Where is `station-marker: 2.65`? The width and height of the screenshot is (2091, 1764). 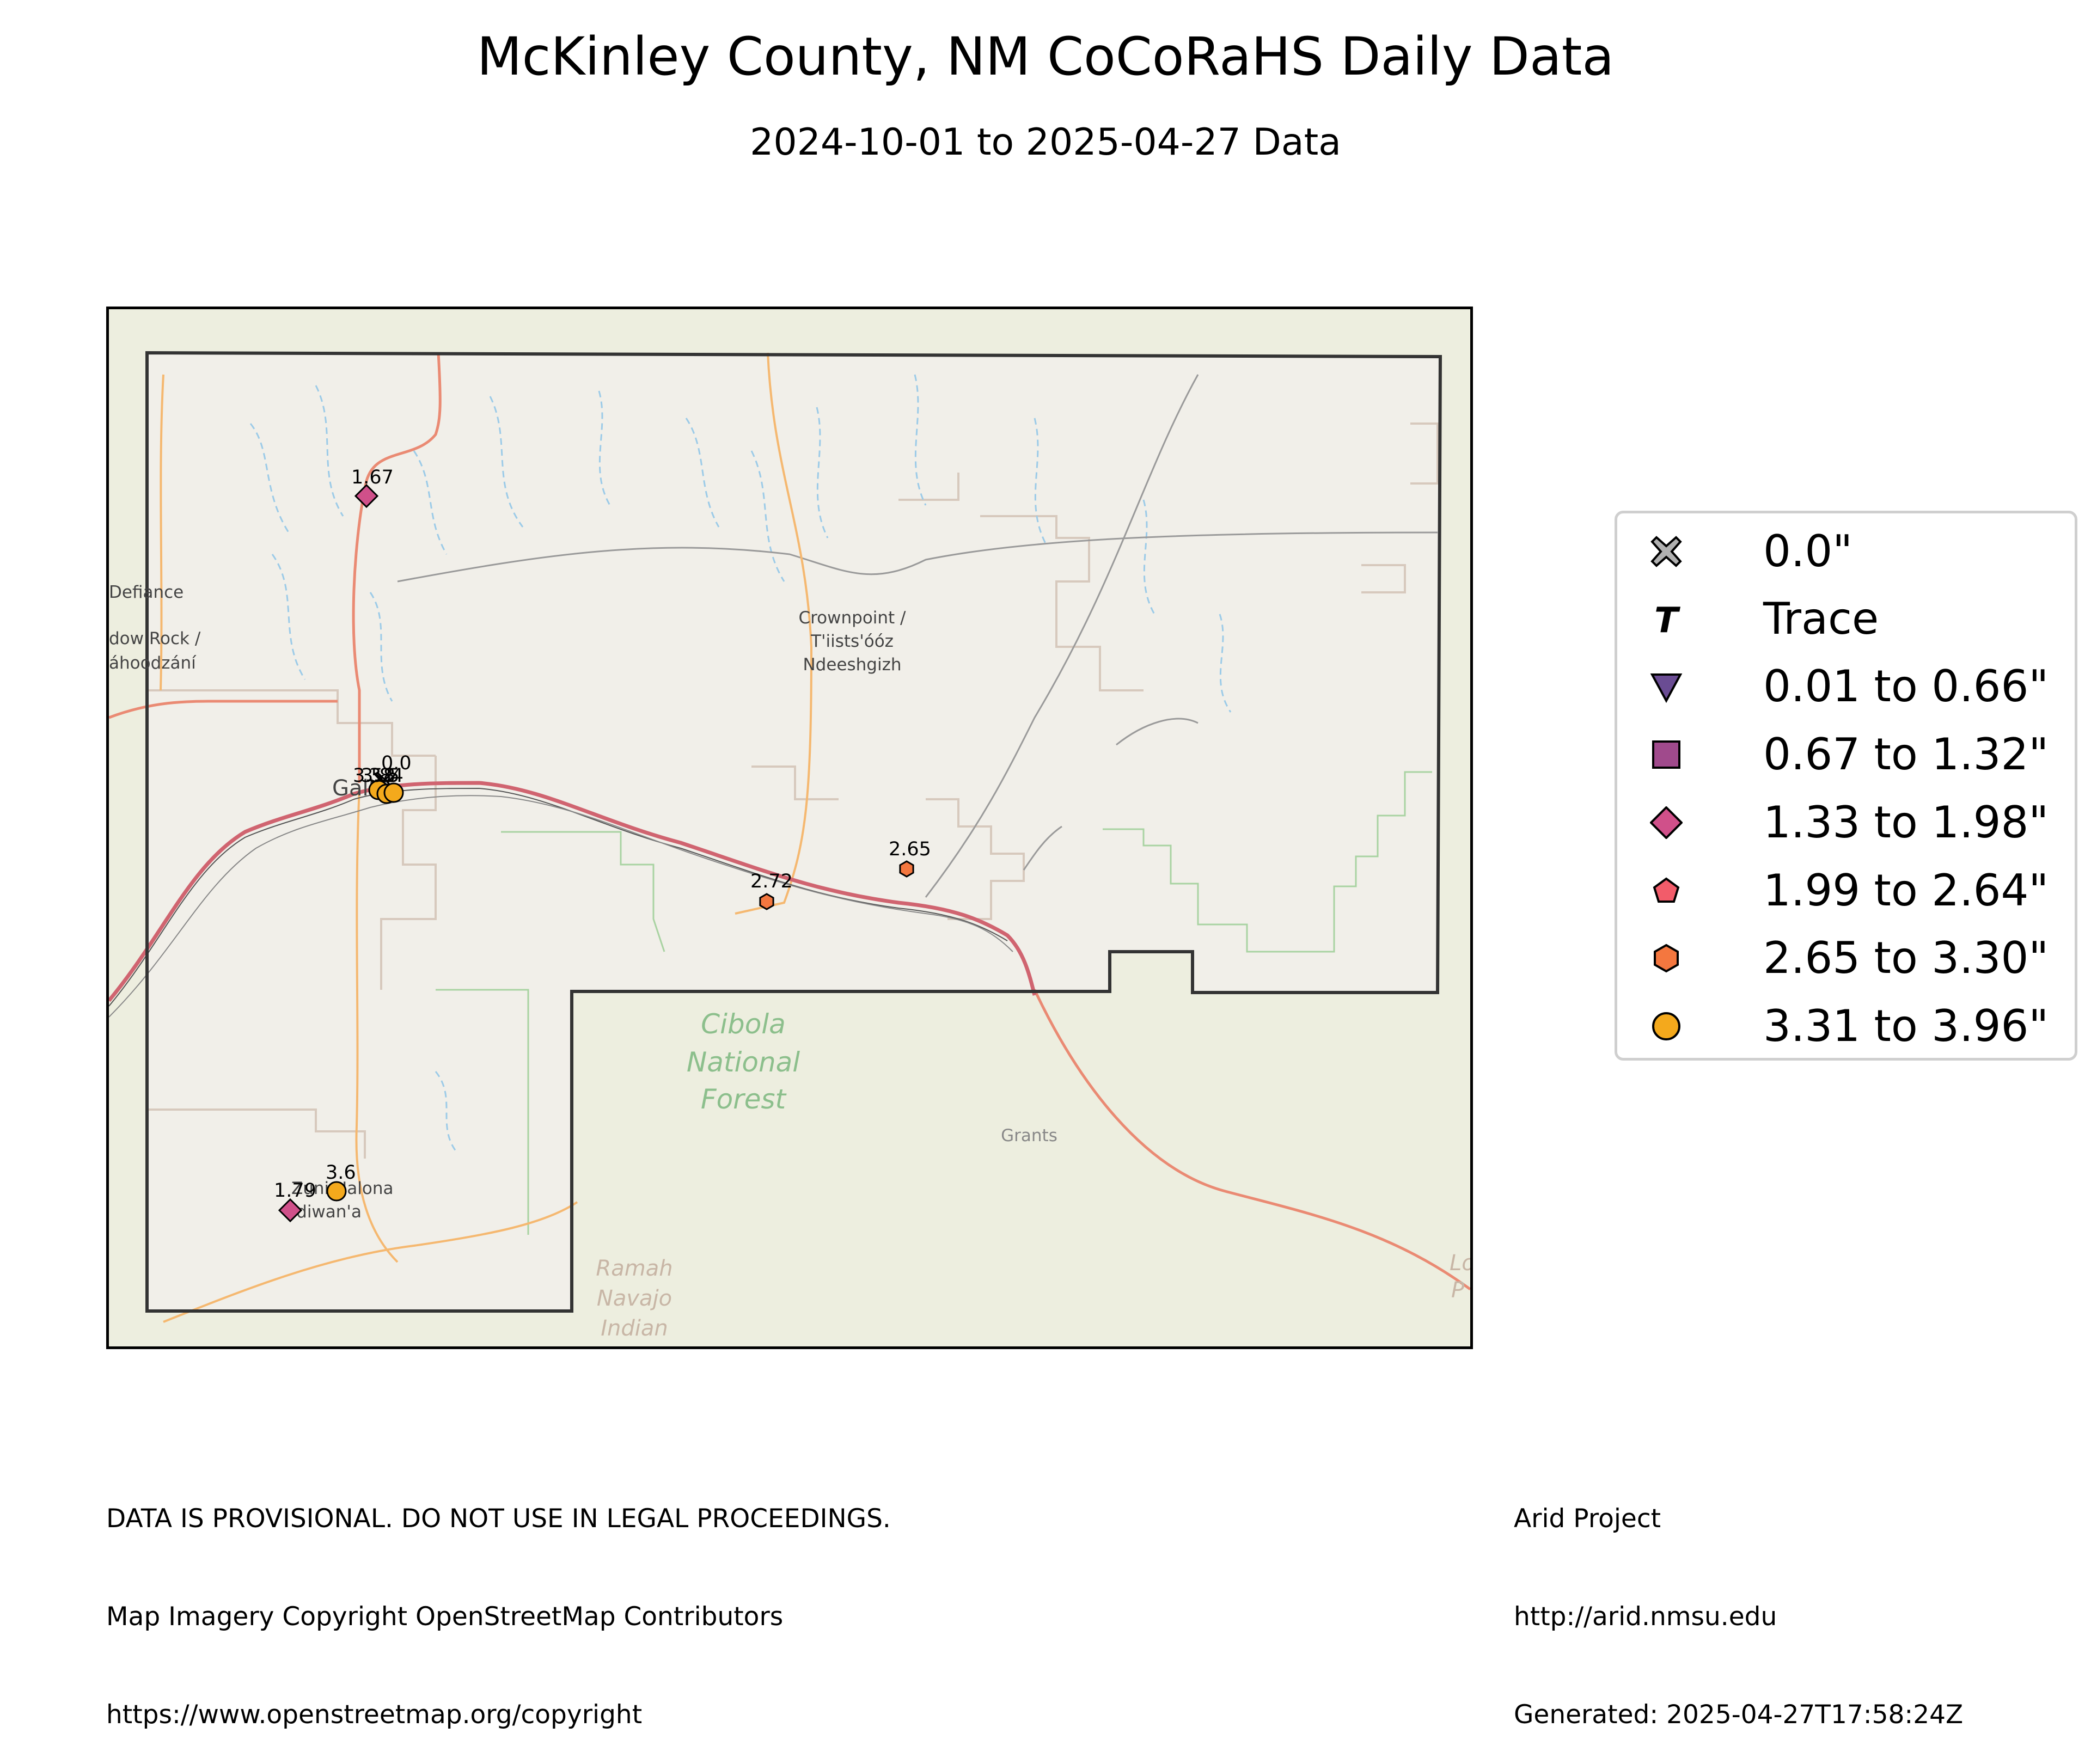 station-marker: 2.65 is located at coordinates (910, 858).